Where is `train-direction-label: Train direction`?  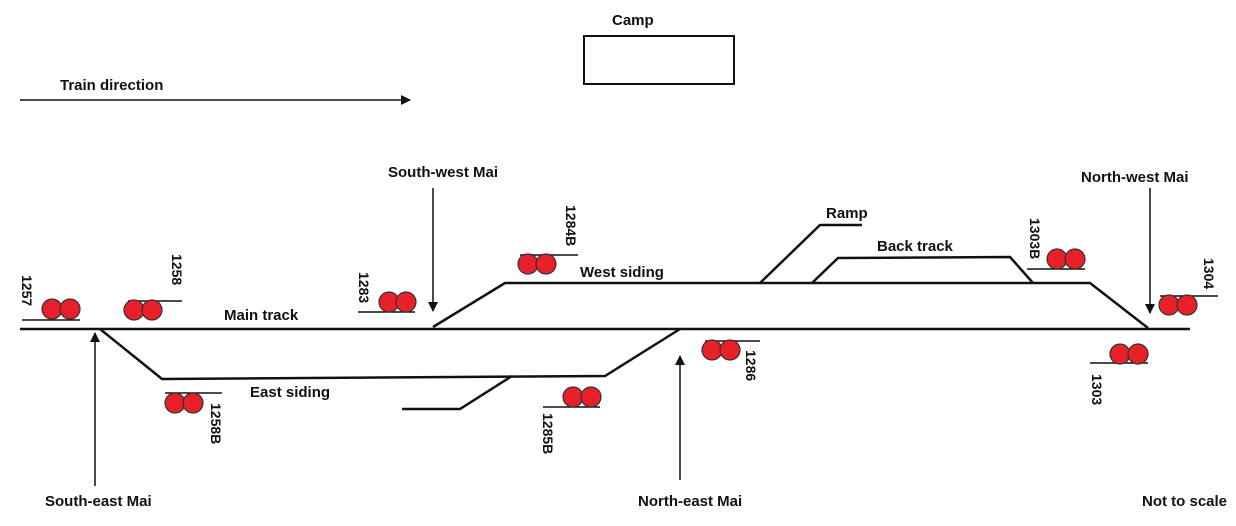
train-direction-label: Train direction is located at coordinates (111, 85).